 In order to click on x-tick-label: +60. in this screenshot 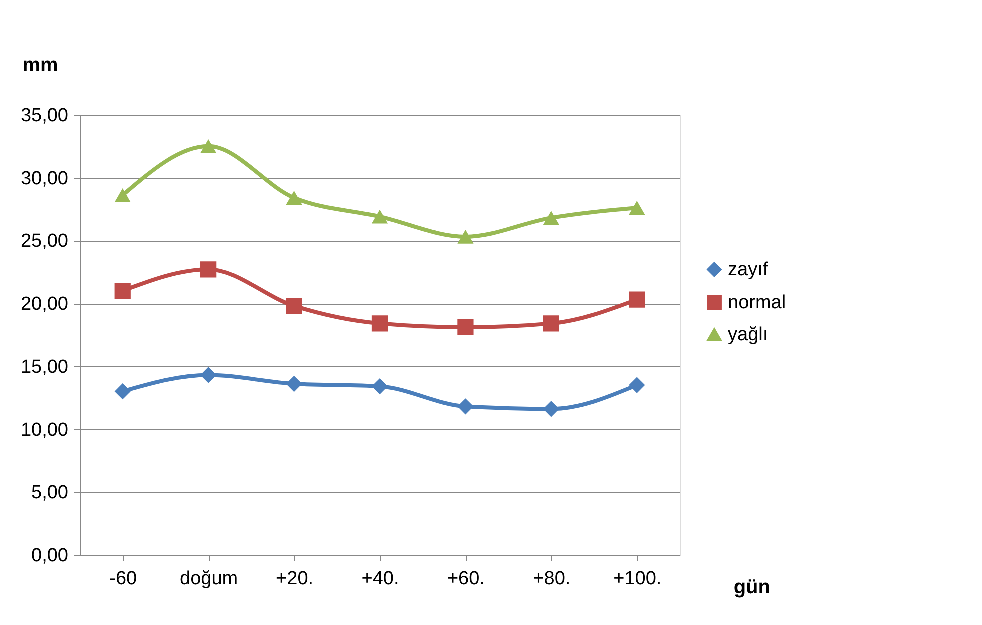, I will do `click(466, 579)`.